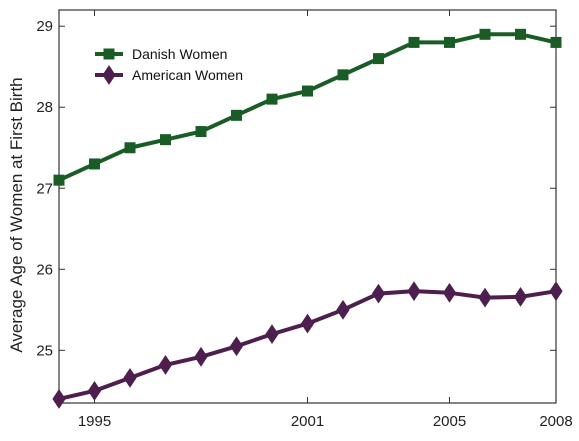 Image resolution: width=579 pixels, height=441 pixels. I want to click on y-axis-title: Average Age of Women at First Birth, so click(16, 214).